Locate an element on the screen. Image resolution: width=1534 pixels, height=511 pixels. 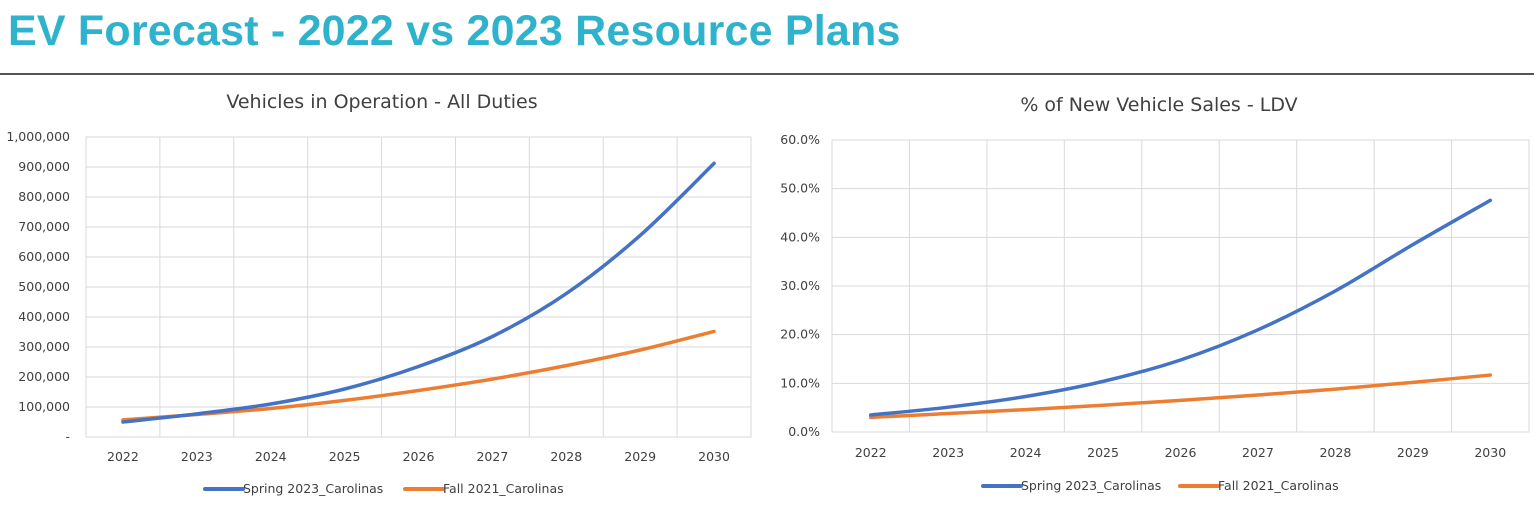
y-tick-label: 1,000,000 is located at coordinates (38, 136).